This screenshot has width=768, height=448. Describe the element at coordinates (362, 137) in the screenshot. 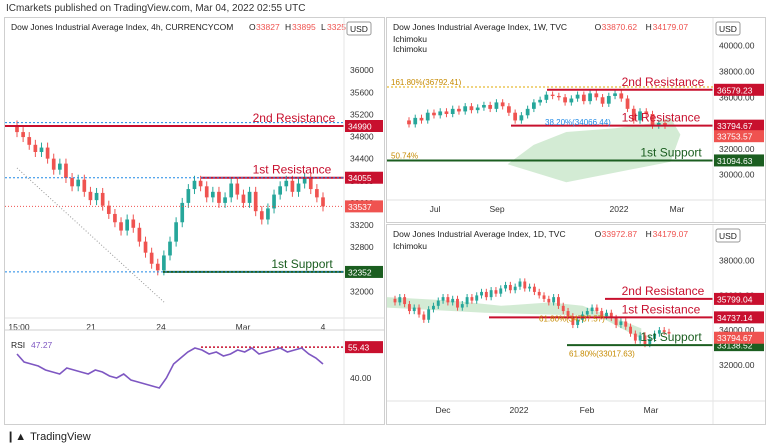

I see `y-tick-label: 34800` at that location.